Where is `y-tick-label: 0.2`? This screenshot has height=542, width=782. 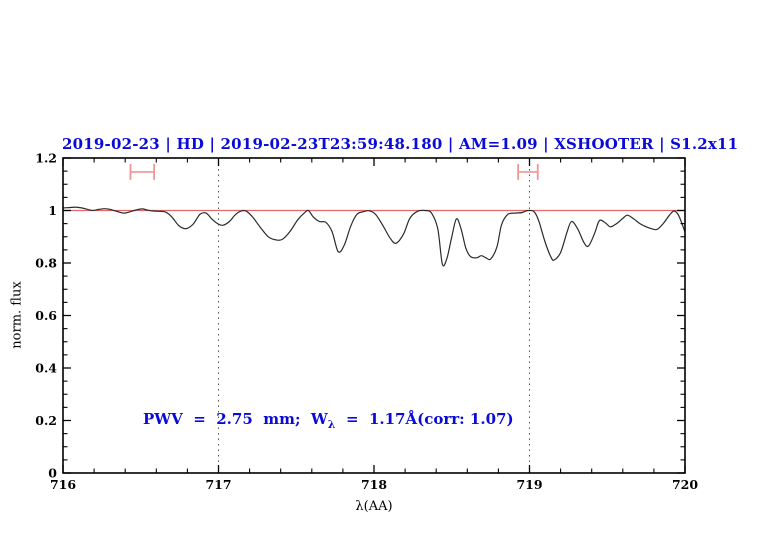 y-tick-label: 0.2 is located at coordinates (46, 420).